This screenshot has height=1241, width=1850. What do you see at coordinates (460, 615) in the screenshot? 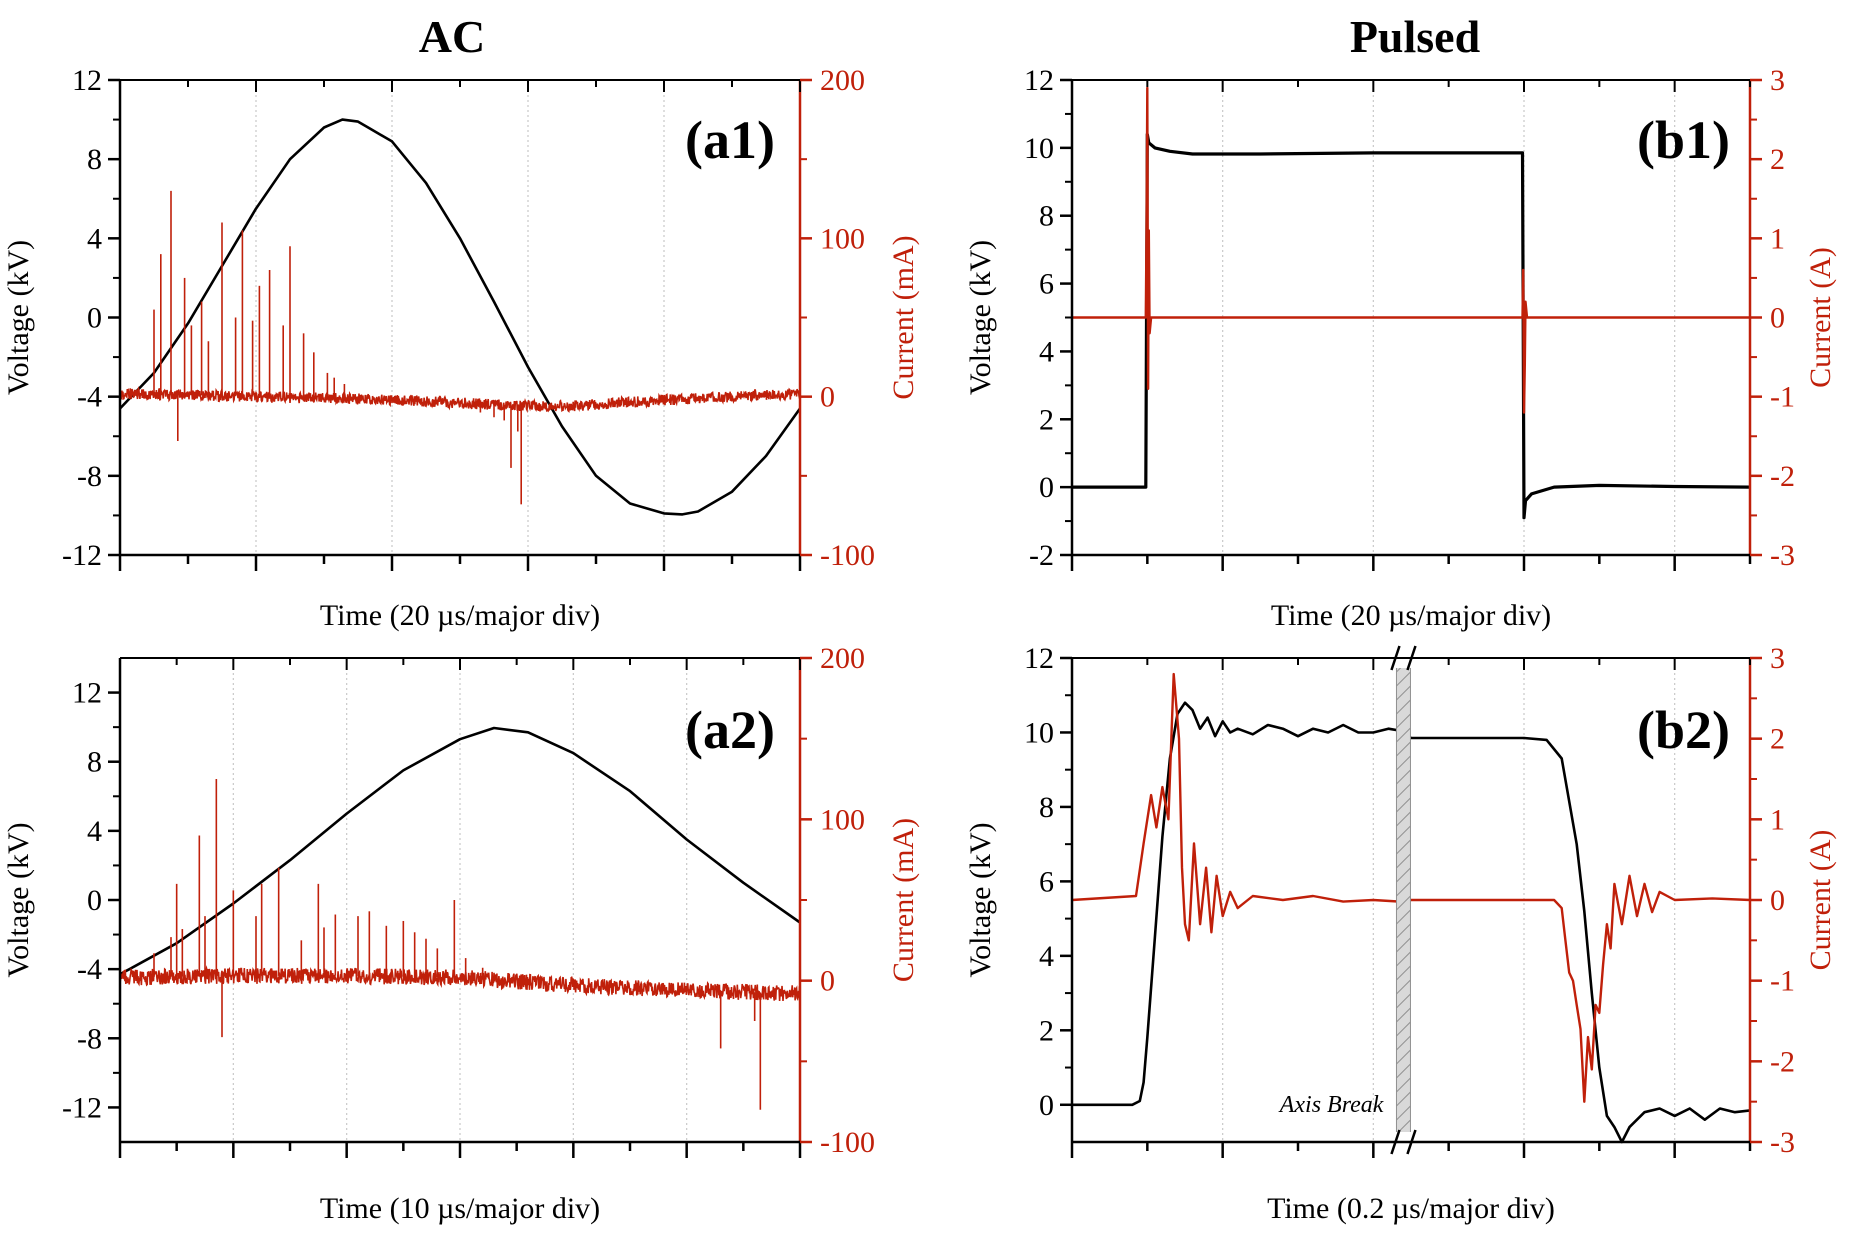
I see `x-axis-label: Time (20 µs/major div)` at bounding box center [460, 615].